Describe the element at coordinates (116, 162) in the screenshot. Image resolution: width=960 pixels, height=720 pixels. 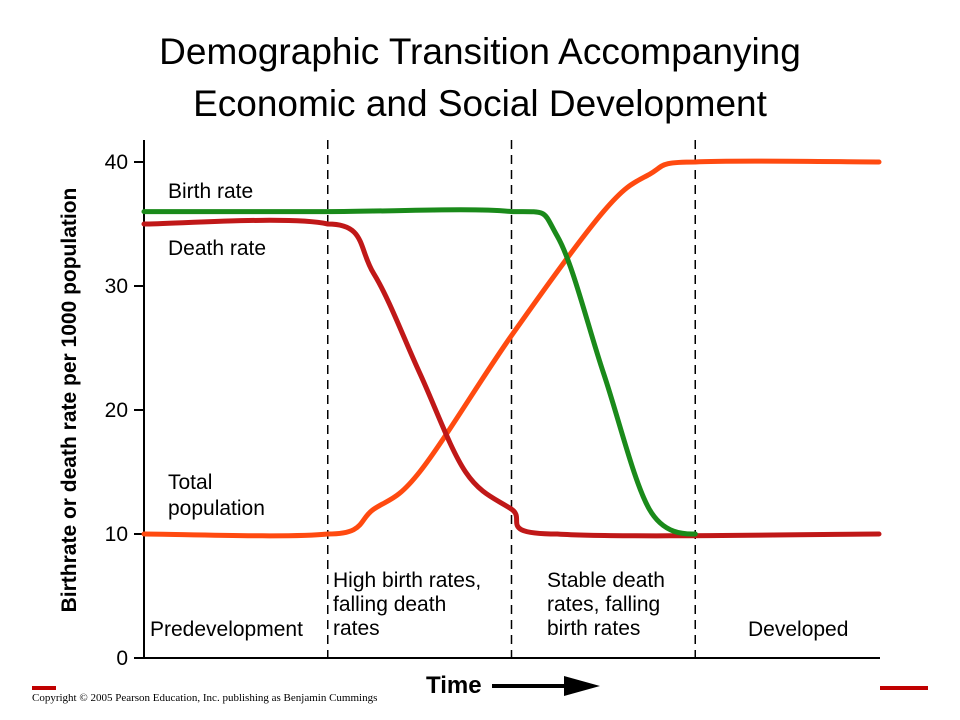
I see `y-tick-label-40: 40` at that location.